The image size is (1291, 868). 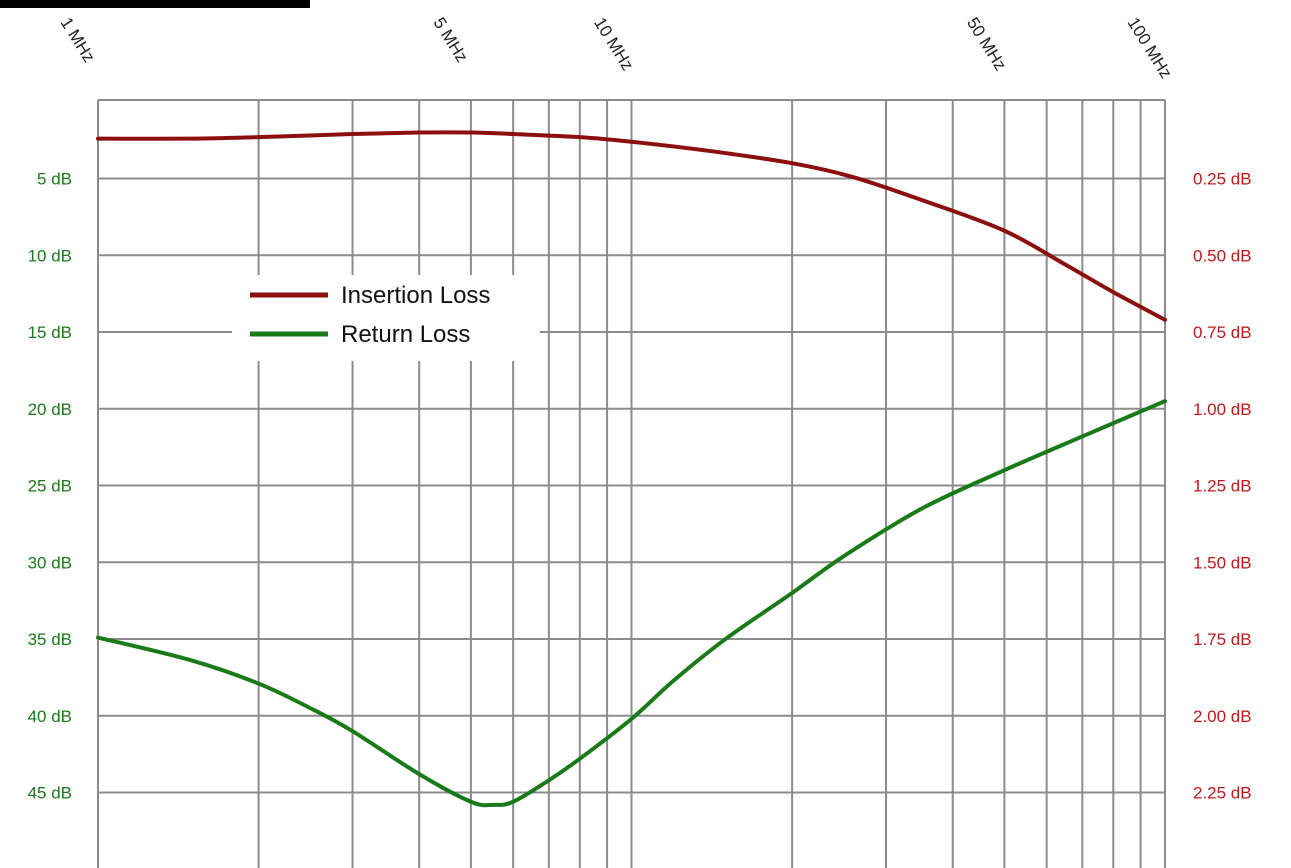 What do you see at coordinates (1150, 48) in the screenshot?
I see `x-tick-label-4: 100 MHz` at bounding box center [1150, 48].